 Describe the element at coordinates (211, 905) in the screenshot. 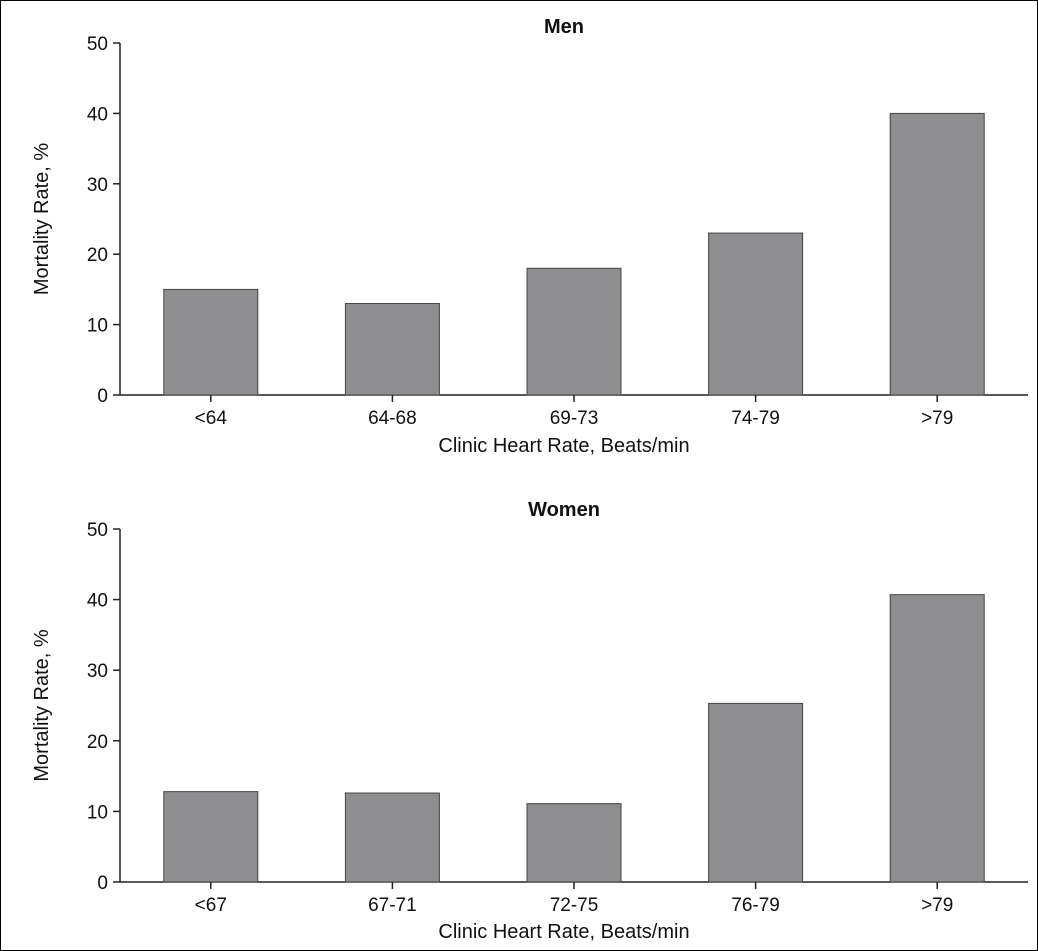

I see `x-tick-label: <67` at that location.